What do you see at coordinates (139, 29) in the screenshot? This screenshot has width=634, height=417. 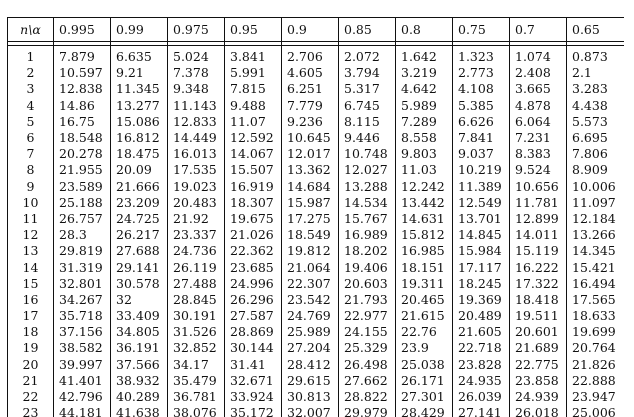 I see `alpha-header: 0.99` at bounding box center [139, 29].